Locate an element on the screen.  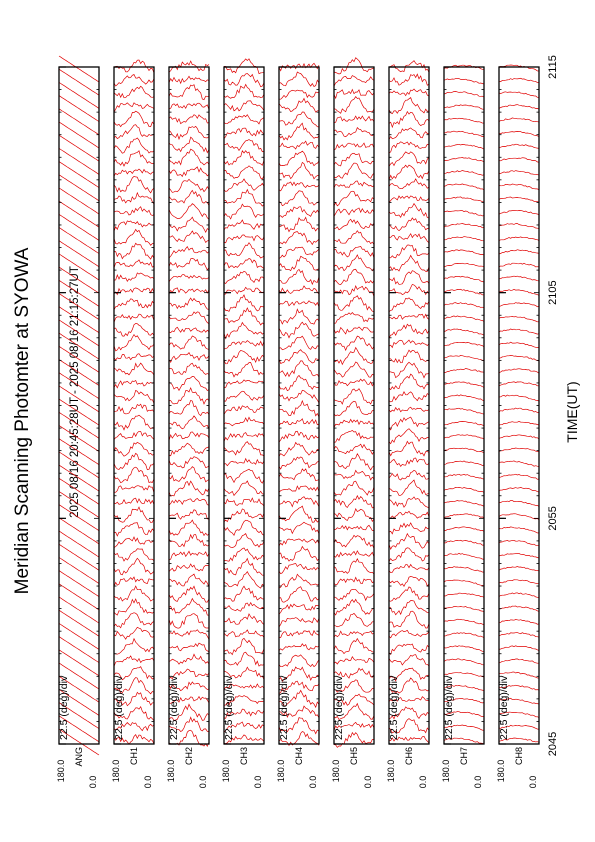
panel-frame is located at coordinates (354, 405).